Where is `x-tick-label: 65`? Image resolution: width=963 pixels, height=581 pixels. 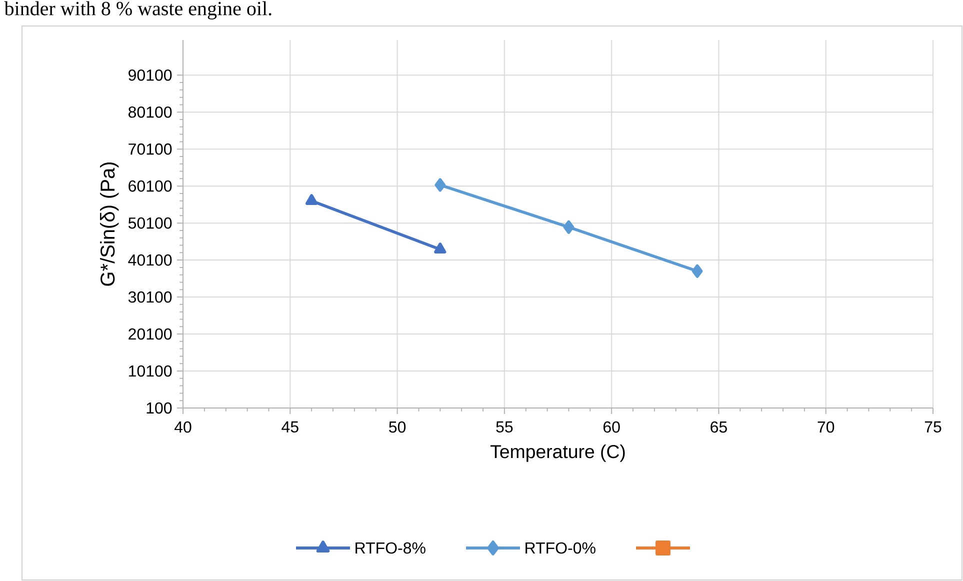 x-tick-label: 65 is located at coordinates (718, 427).